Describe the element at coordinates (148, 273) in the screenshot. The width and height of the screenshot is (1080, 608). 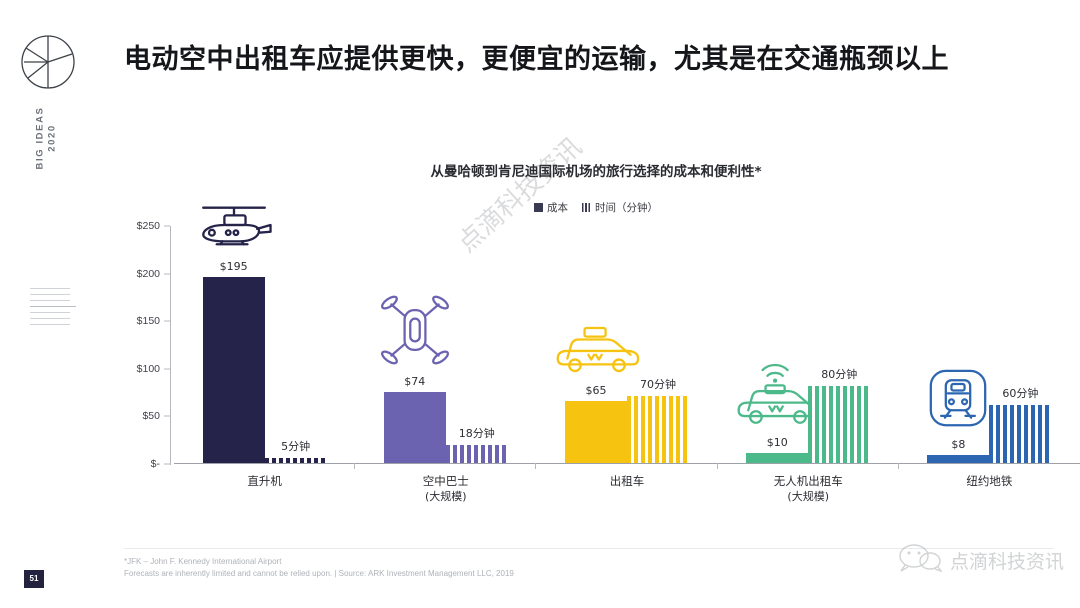
I see `y-axis-tick-label: $200` at that location.